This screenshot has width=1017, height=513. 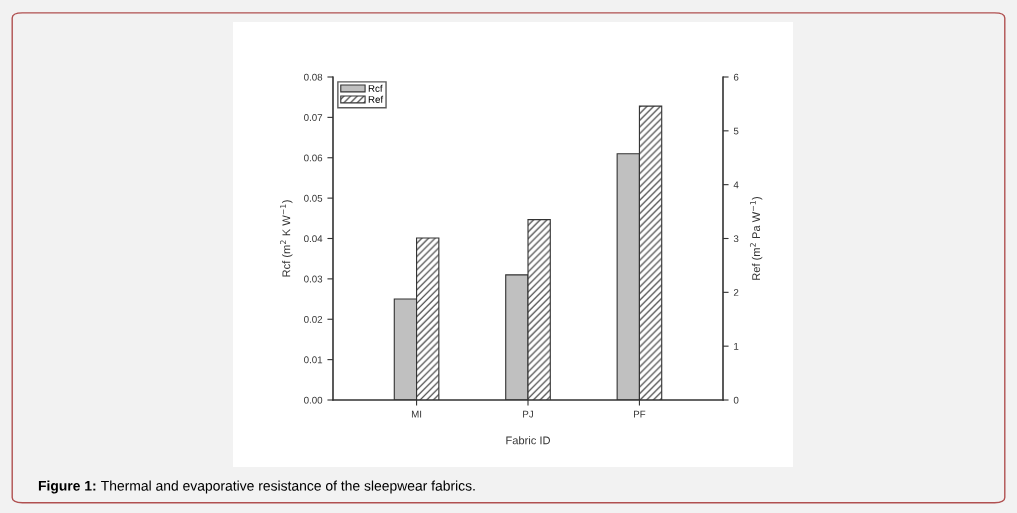 What do you see at coordinates (736, 77) in the screenshot?
I see `y2-tick-label: 6` at bounding box center [736, 77].